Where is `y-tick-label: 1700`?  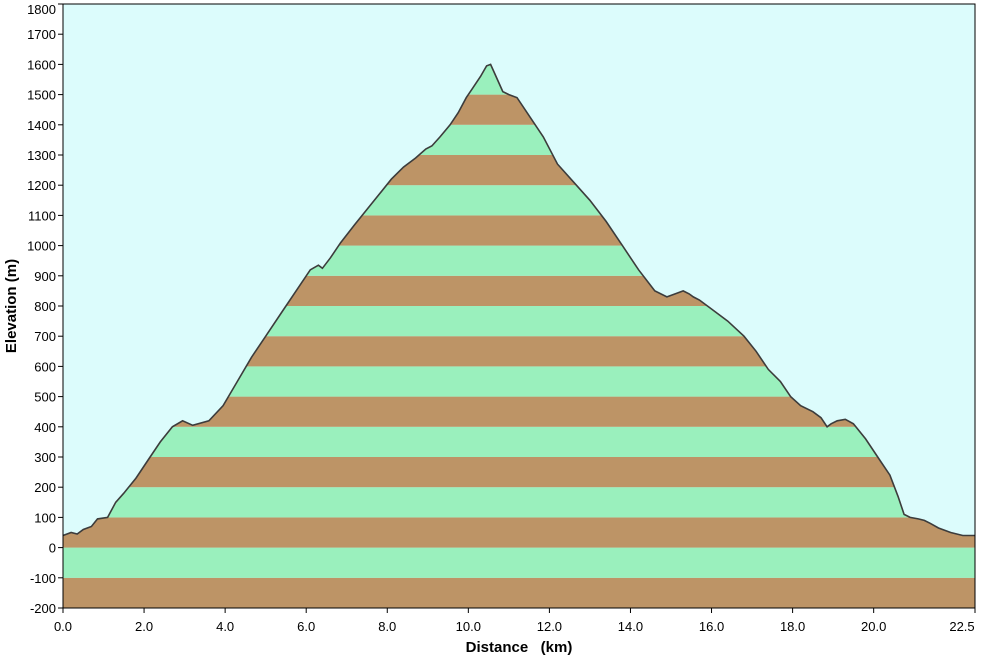 y-tick-label: 1700 is located at coordinates (41, 34).